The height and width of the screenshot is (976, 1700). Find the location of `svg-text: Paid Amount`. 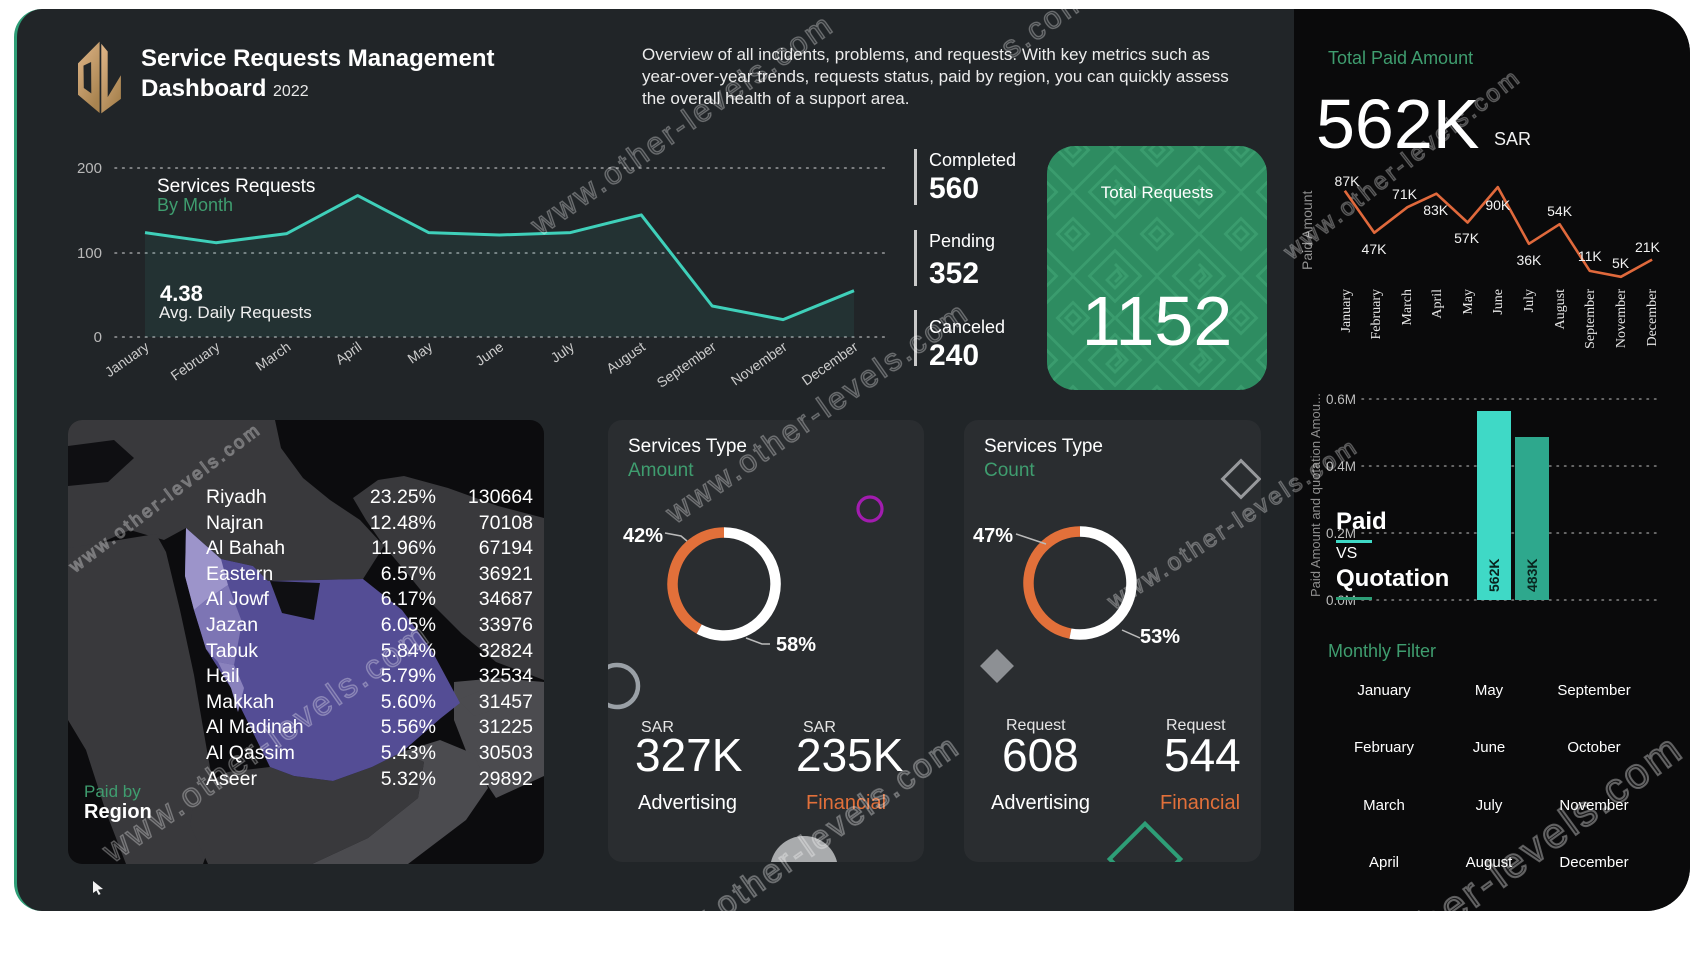

svg-text: Paid Amount is located at coordinates (1307, 230).